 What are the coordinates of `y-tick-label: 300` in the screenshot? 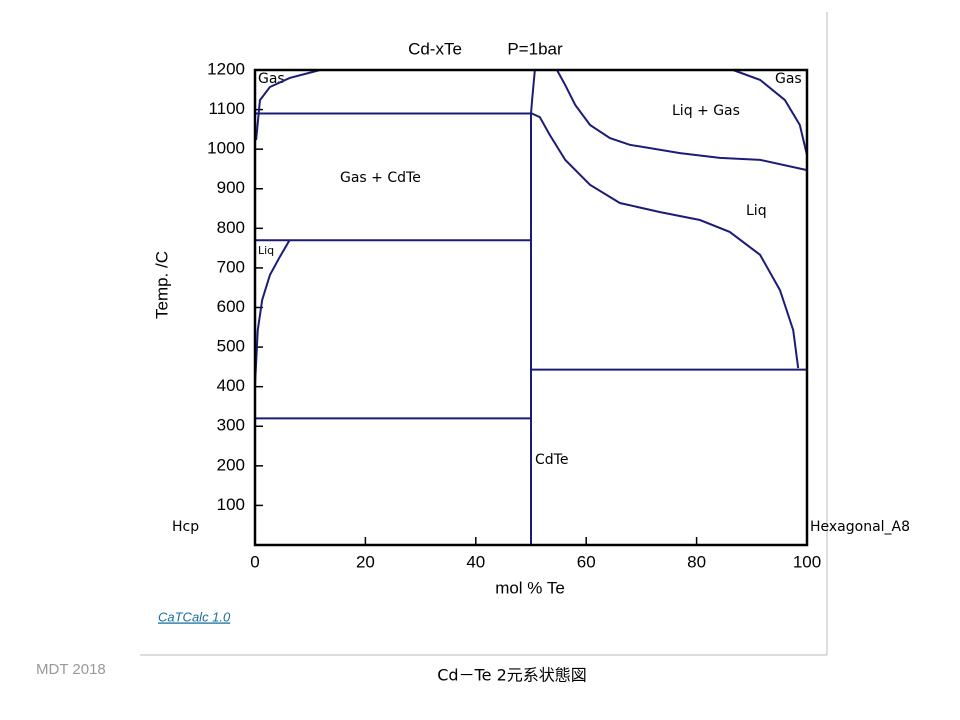 It's located at (231, 425).